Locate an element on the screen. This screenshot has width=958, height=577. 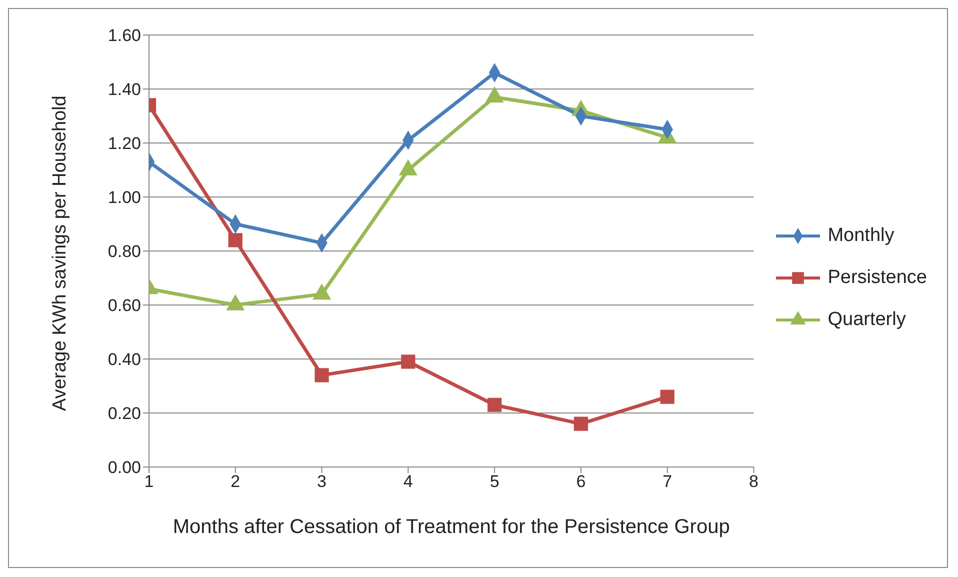
x-tick-label: 6 is located at coordinates (581, 482).